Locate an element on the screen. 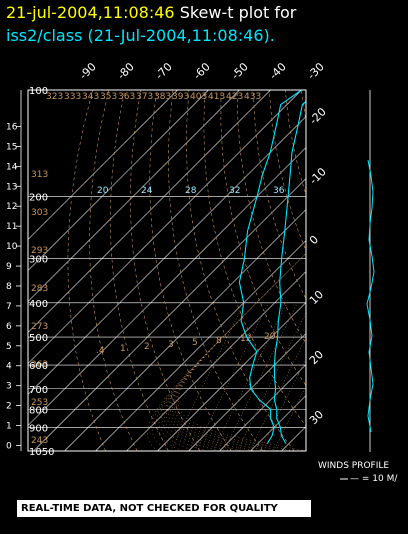 The image size is (408, 534). pressure-tick-label: 1050 is located at coordinates (41, 452).